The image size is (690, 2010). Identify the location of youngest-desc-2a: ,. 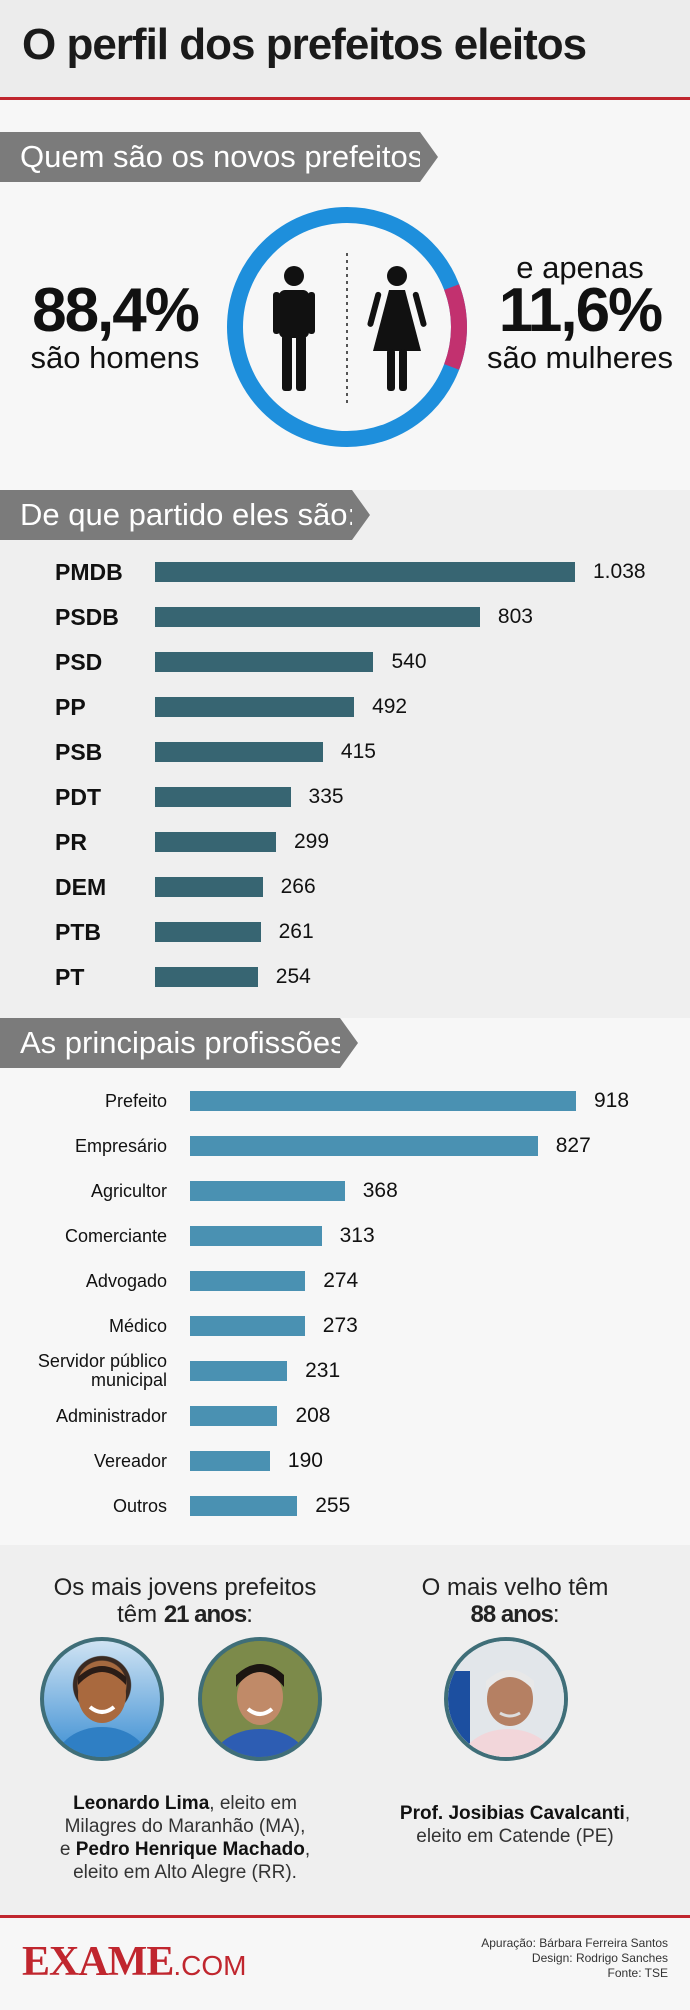
(307, 1849).